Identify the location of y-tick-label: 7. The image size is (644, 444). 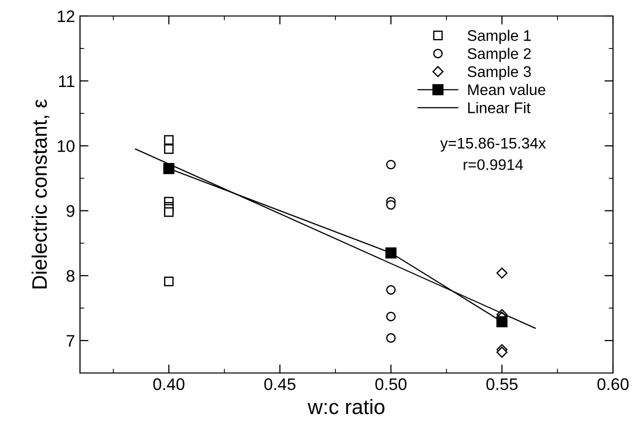
(70, 341).